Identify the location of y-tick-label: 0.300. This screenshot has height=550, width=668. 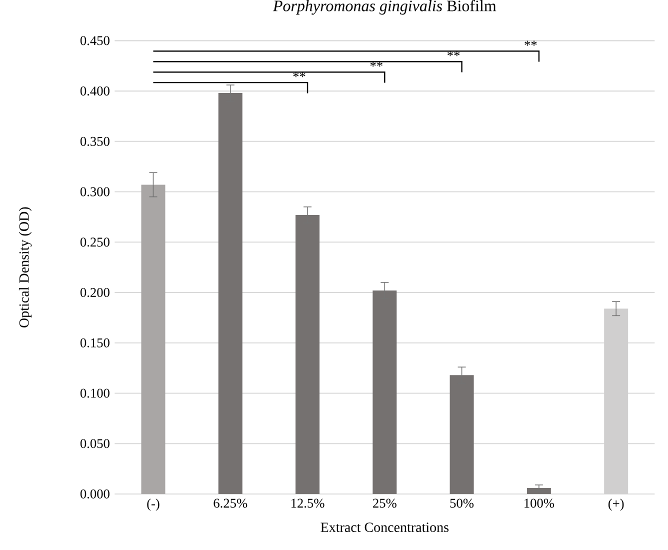
(95, 191).